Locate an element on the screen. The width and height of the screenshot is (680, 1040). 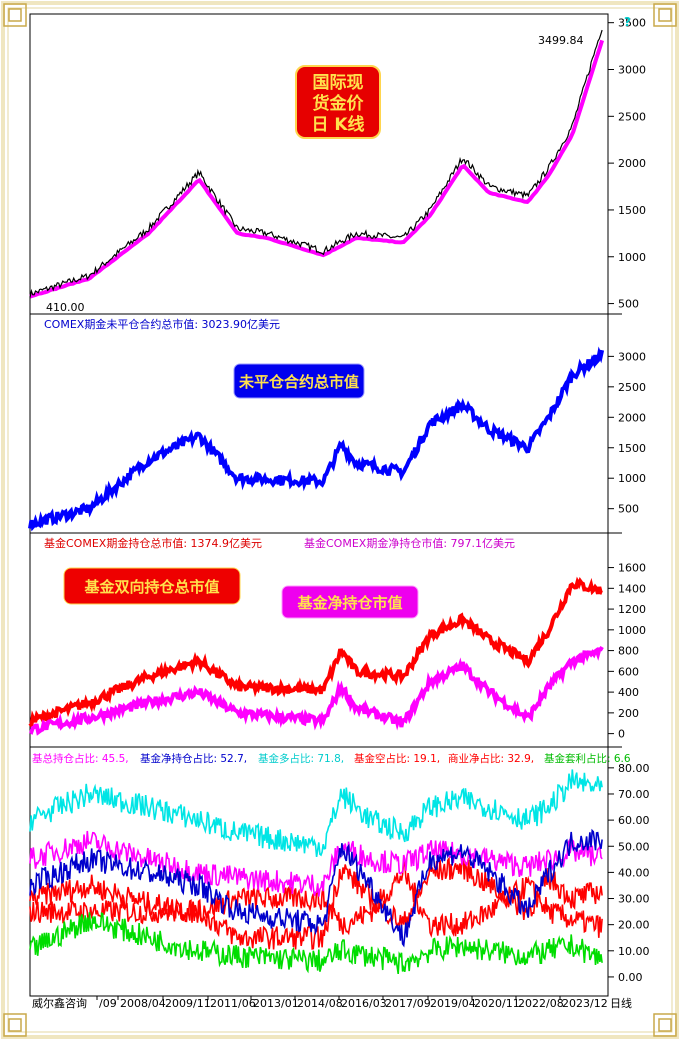
low-price-label: 410.00 is located at coordinates (65, 307).